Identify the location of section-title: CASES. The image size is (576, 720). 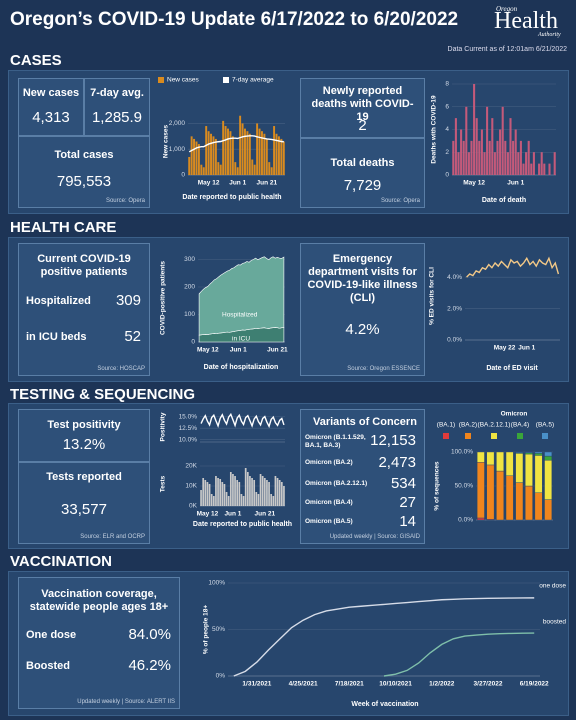
(36, 60).